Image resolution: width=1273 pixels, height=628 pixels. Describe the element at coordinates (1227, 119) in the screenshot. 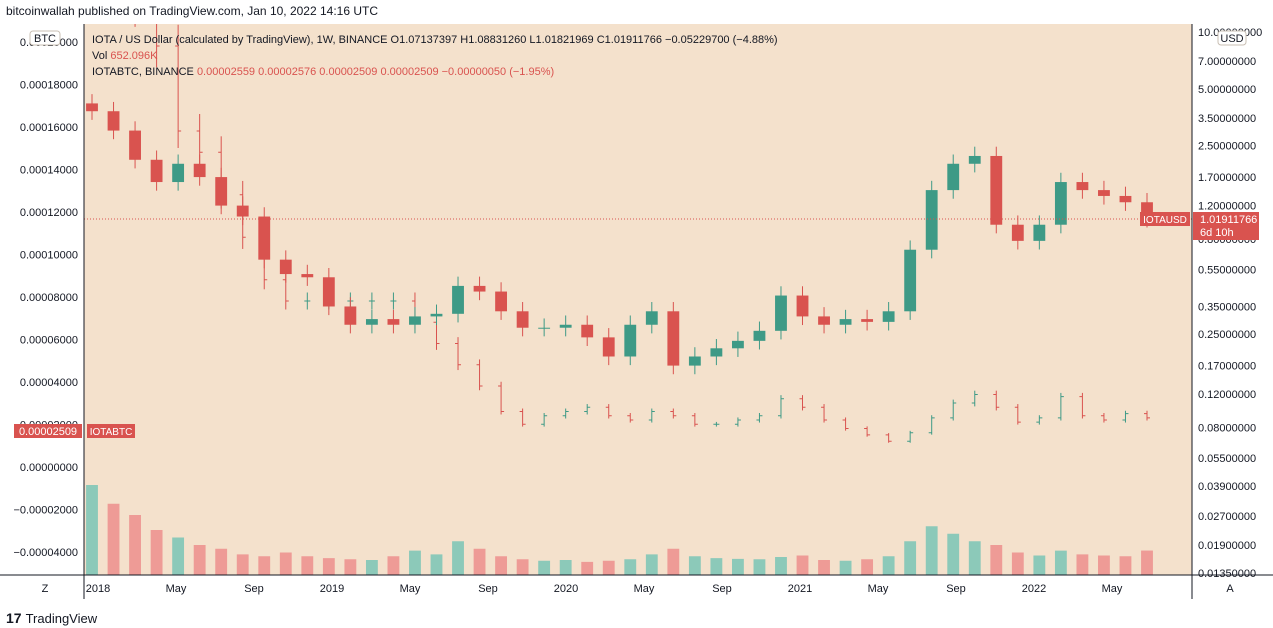

I see `right-tick-label: 3.50000000` at that location.